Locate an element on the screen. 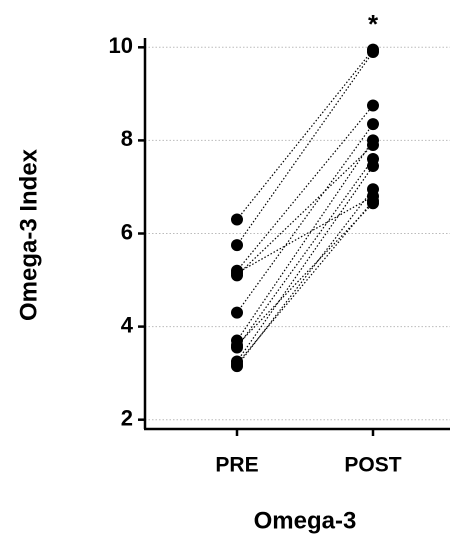  x-tick-label: POST is located at coordinates (372, 465).